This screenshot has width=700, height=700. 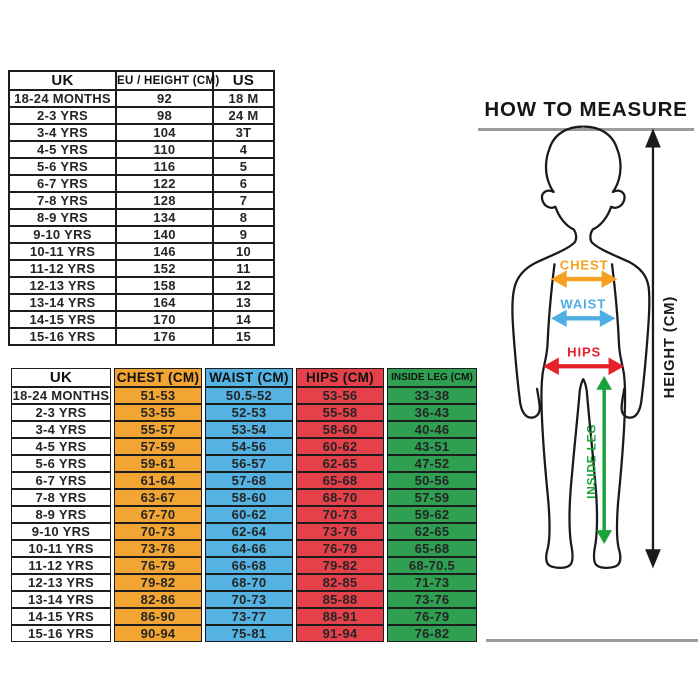 What do you see at coordinates (243, 234) in the screenshot?
I see `table-cell: 9` at bounding box center [243, 234].